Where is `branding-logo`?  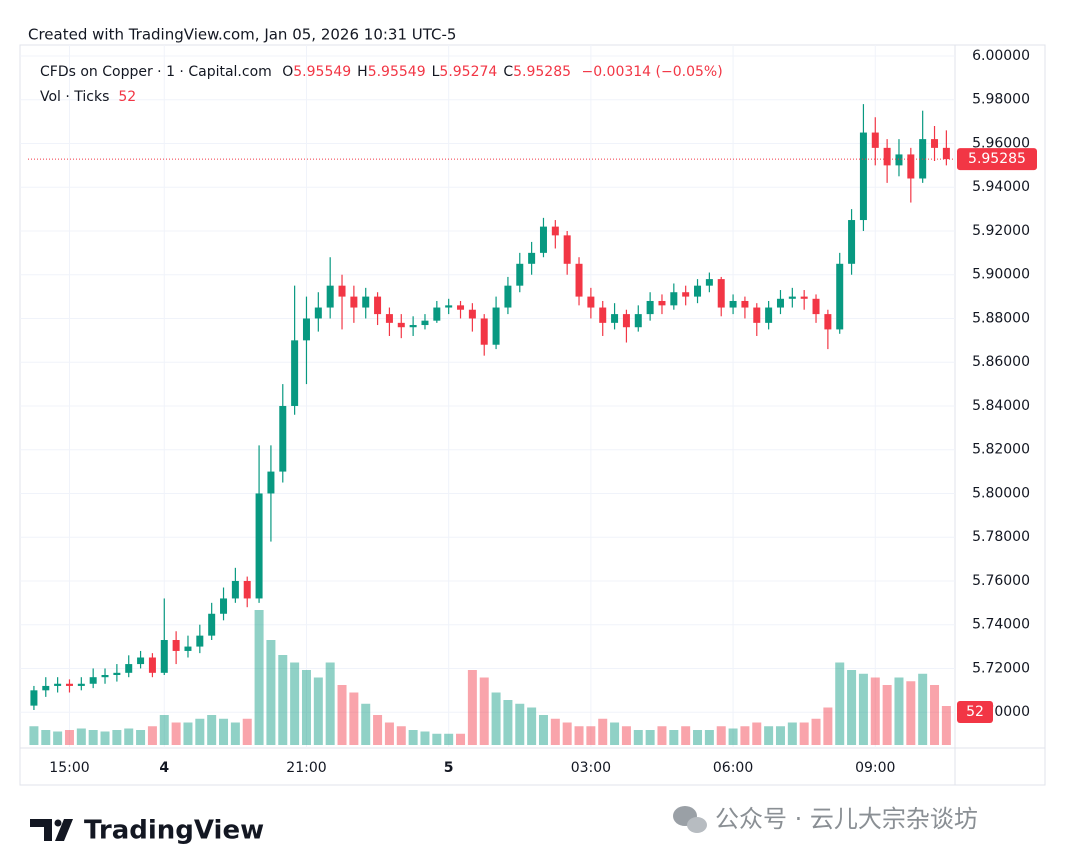 branding-logo is located at coordinates (51, 830).